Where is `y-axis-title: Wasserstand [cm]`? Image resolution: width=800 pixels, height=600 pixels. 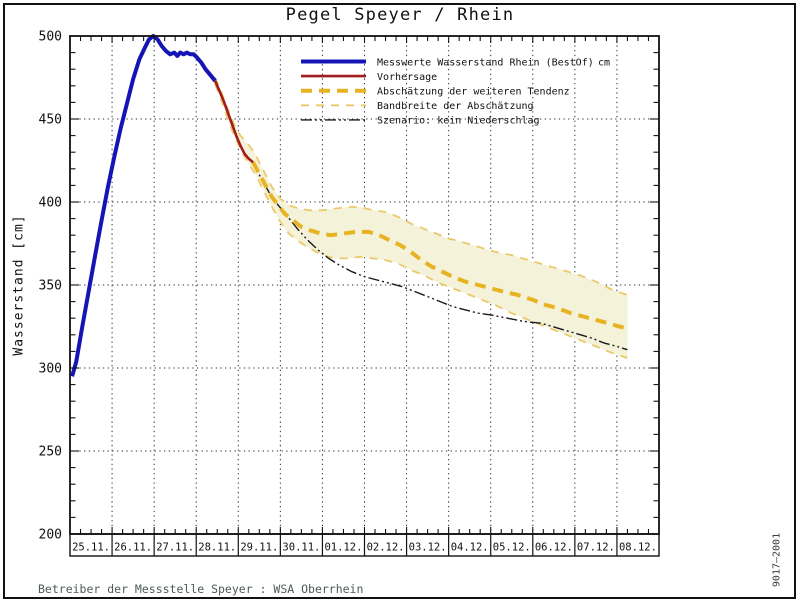 y-axis-title: Wasserstand [cm] is located at coordinates (19, 285).